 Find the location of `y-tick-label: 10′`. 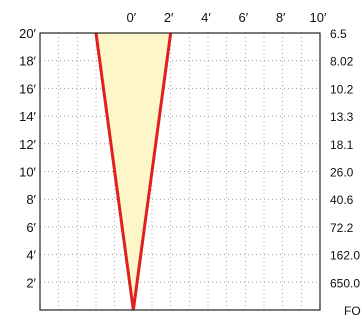

y-tick-label: 10′ is located at coordinates (27, 172).